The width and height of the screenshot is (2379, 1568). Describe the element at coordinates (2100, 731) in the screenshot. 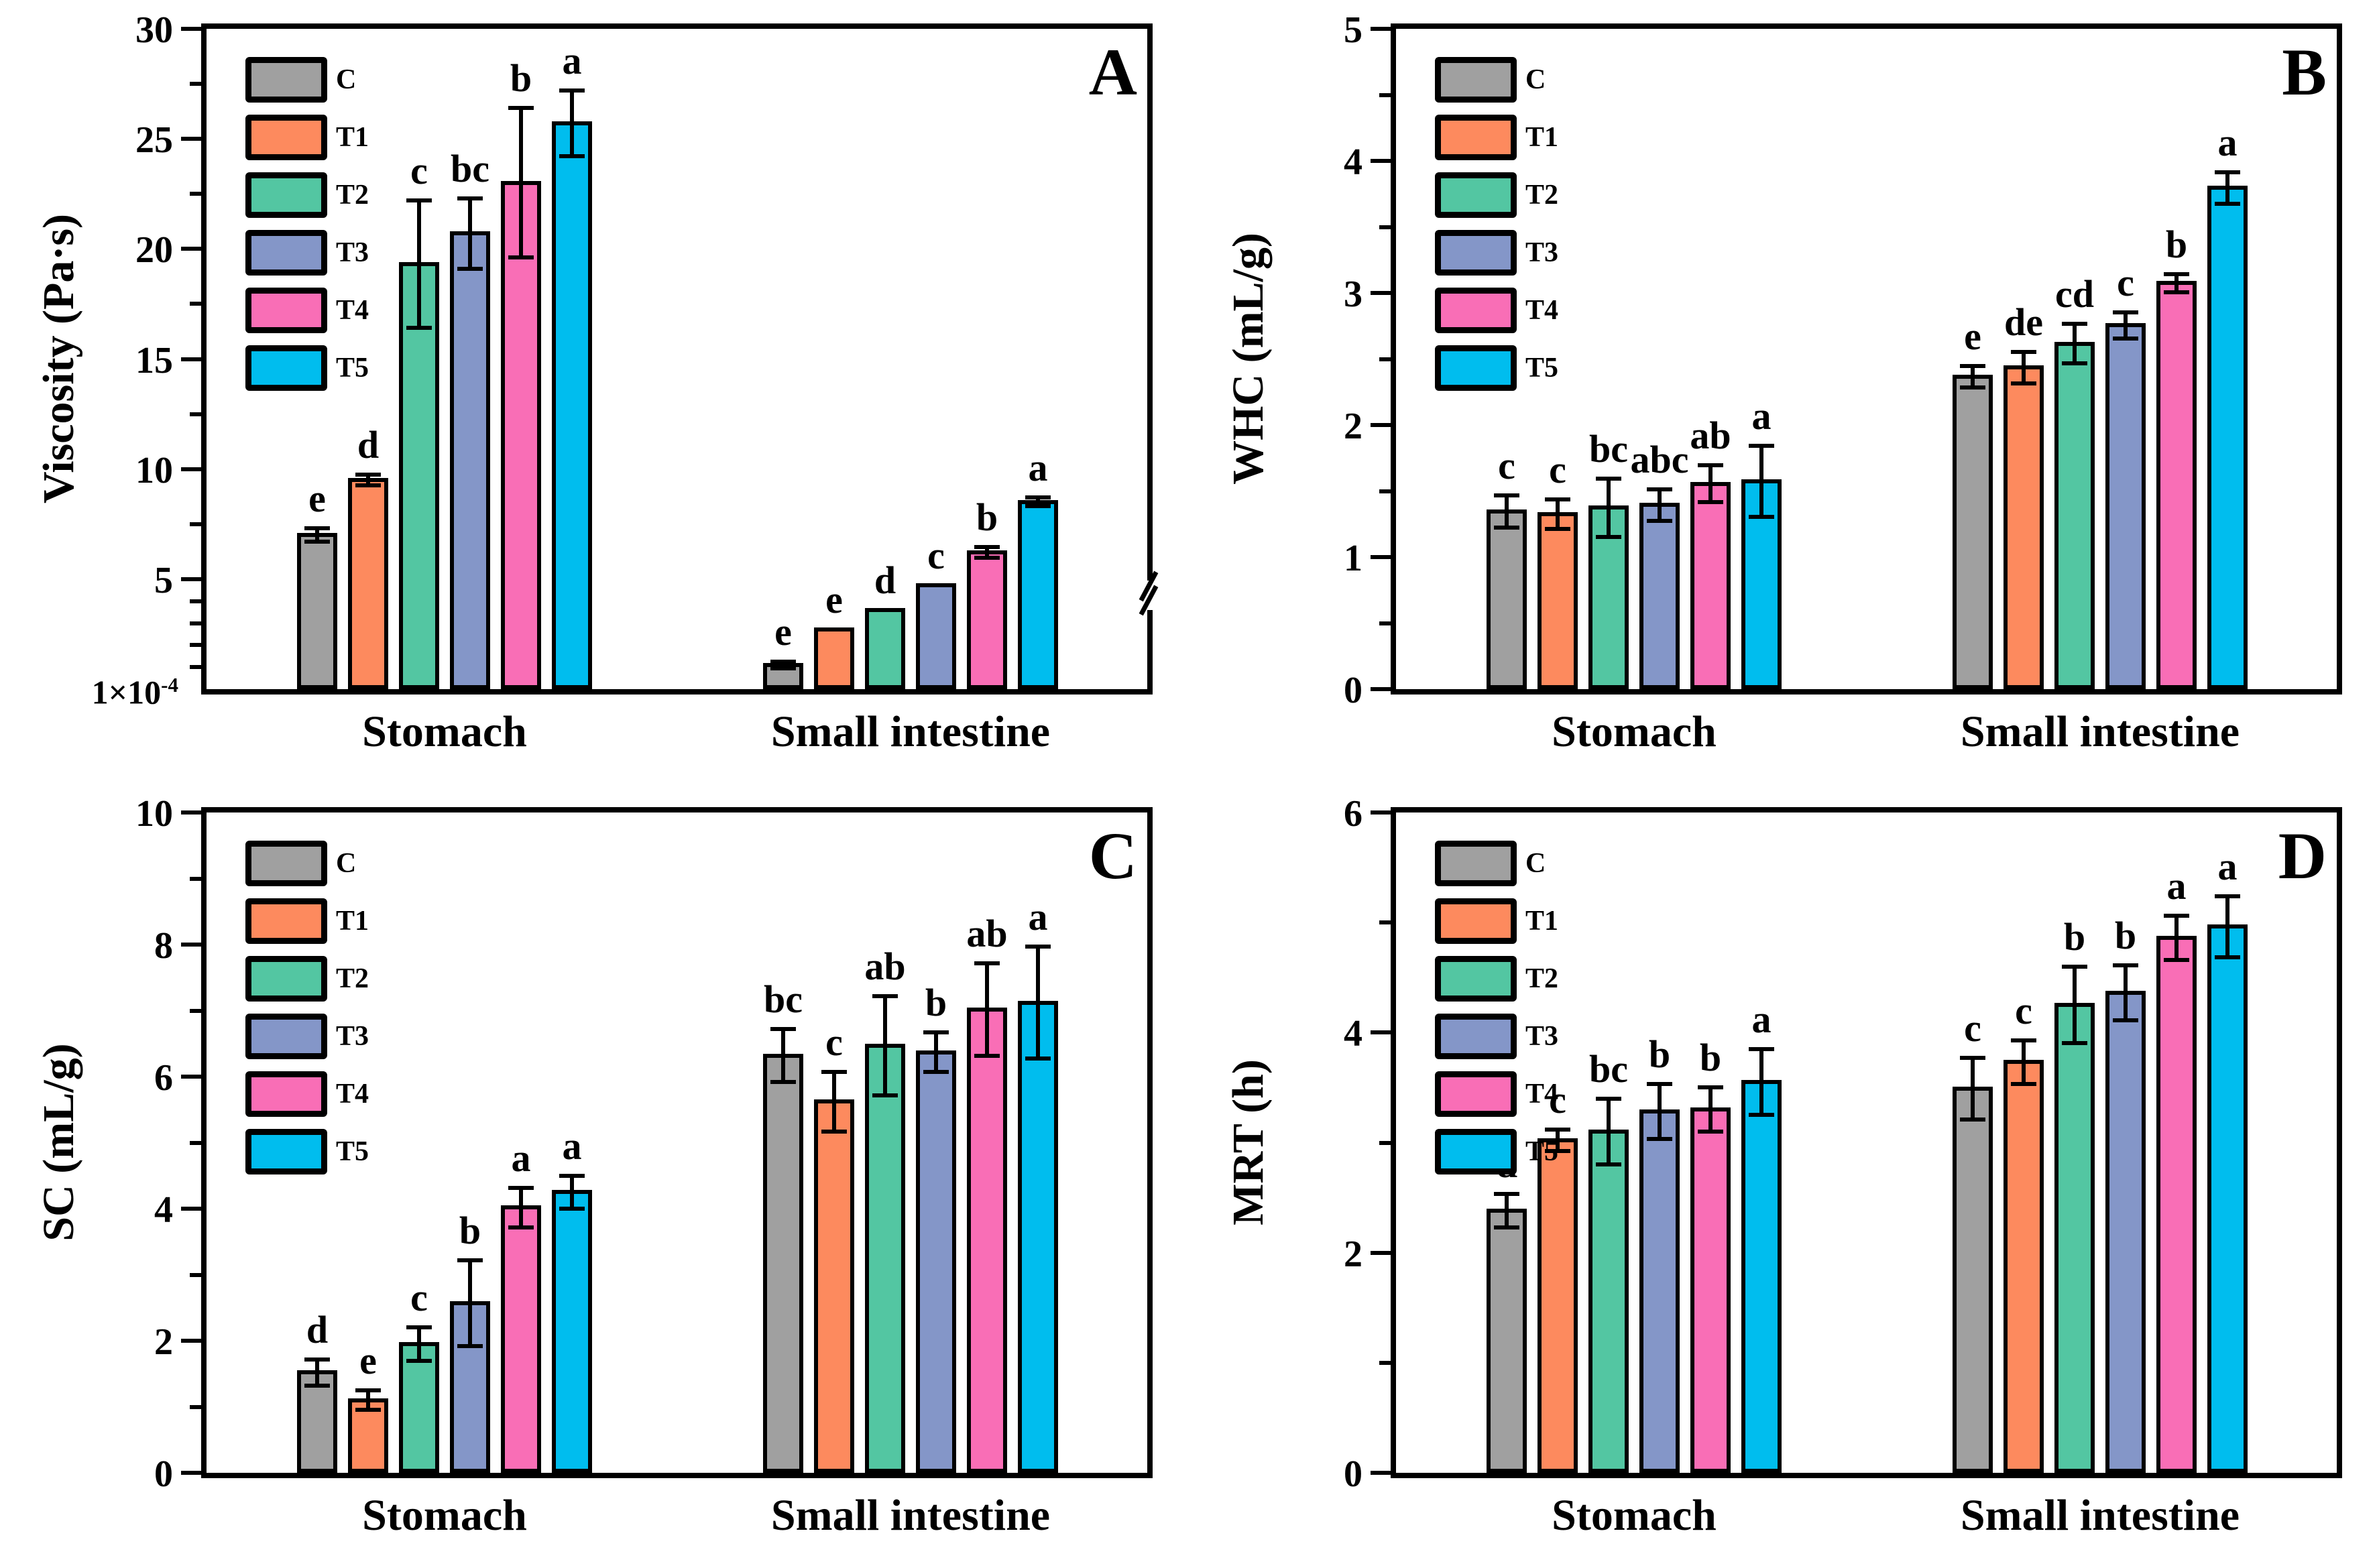

I see `group-label: Small intestine` at that location.